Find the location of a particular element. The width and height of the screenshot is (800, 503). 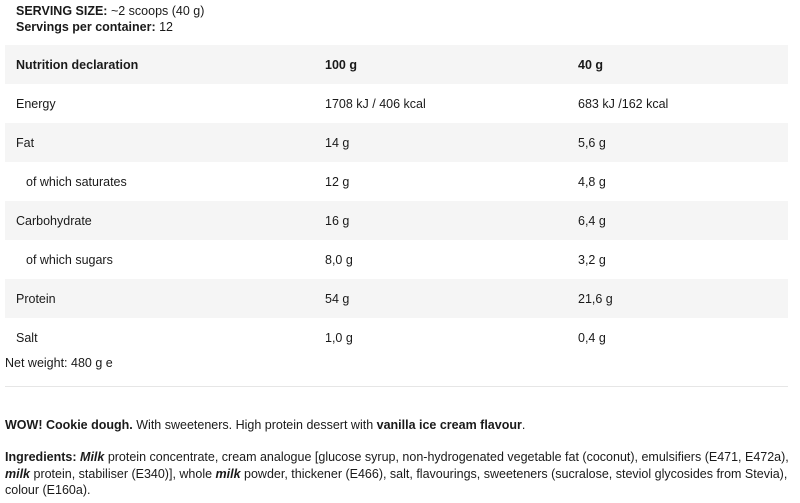

table-header: Nutrition declaration 100 g 40 g is located at coordinates (396, 64).